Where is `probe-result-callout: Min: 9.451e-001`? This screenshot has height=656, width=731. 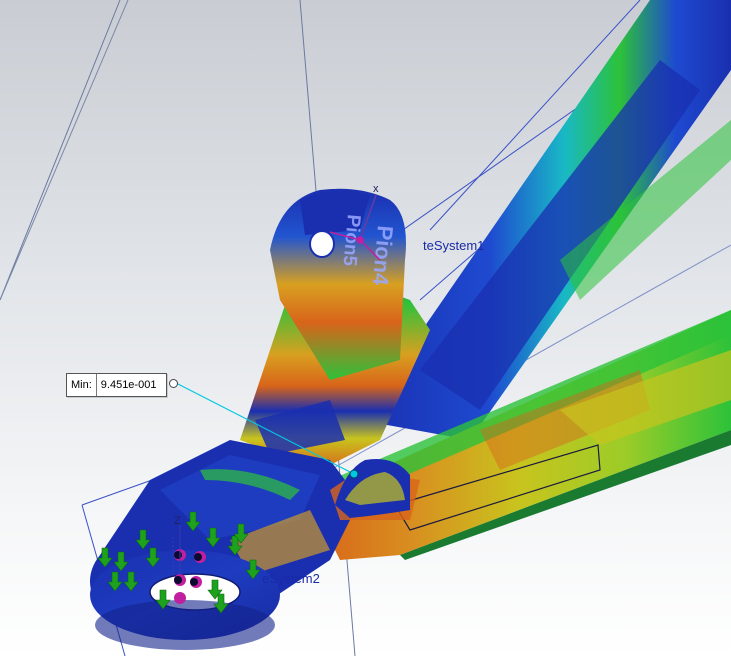
probe-result-callout: Min: 9.451e-001 is located at coordinates (117, 385).